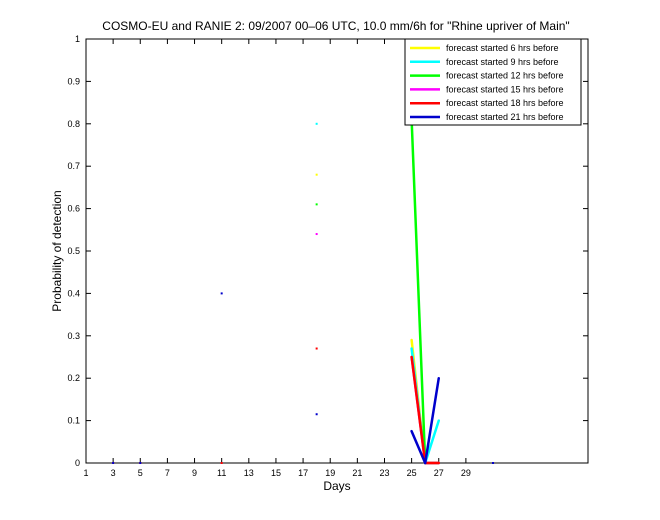 The image size is (660, 520). Describe the element at coordinates (384, 473) in the screenshot. I see `x-tick-label: 23` at that location.